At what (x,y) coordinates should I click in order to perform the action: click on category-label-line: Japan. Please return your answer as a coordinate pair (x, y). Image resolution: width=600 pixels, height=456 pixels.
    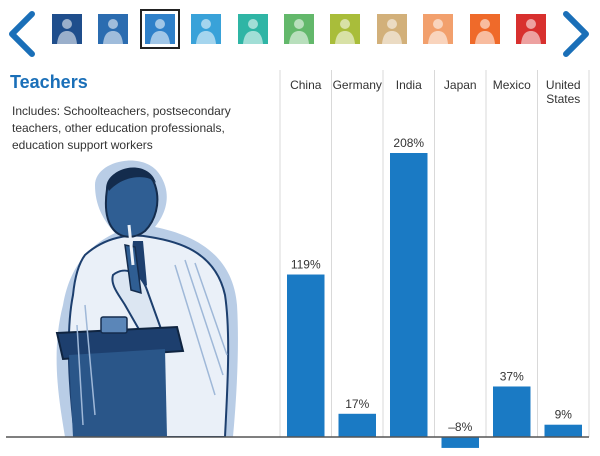
    Looking at the image, I should click on (460, 85).